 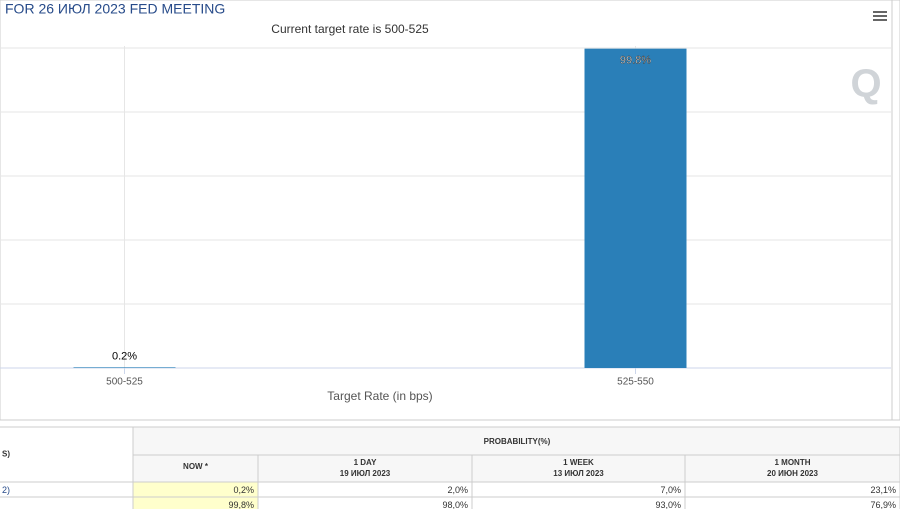 I want to click on chart-subtitle: Current target rate is 500-525, so click(x=350, y=29).